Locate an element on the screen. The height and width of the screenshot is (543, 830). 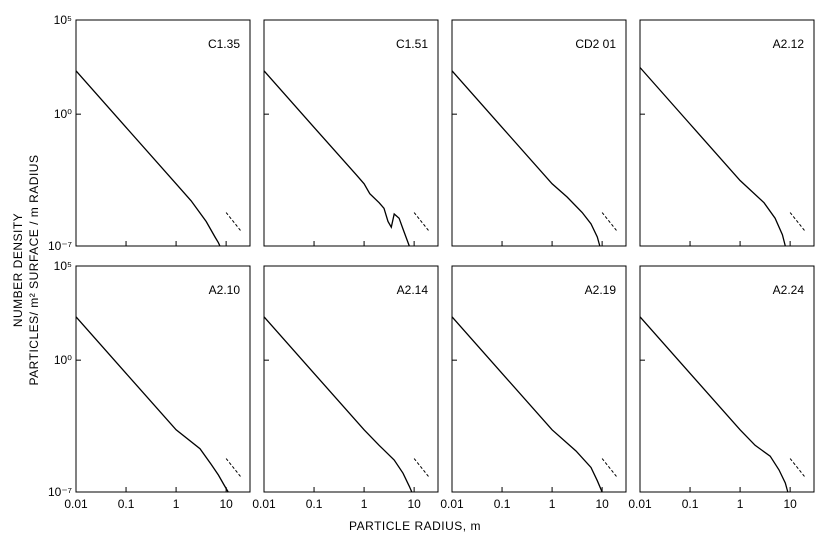
panel-title: C1.35 is located at coordinates (224, 44).